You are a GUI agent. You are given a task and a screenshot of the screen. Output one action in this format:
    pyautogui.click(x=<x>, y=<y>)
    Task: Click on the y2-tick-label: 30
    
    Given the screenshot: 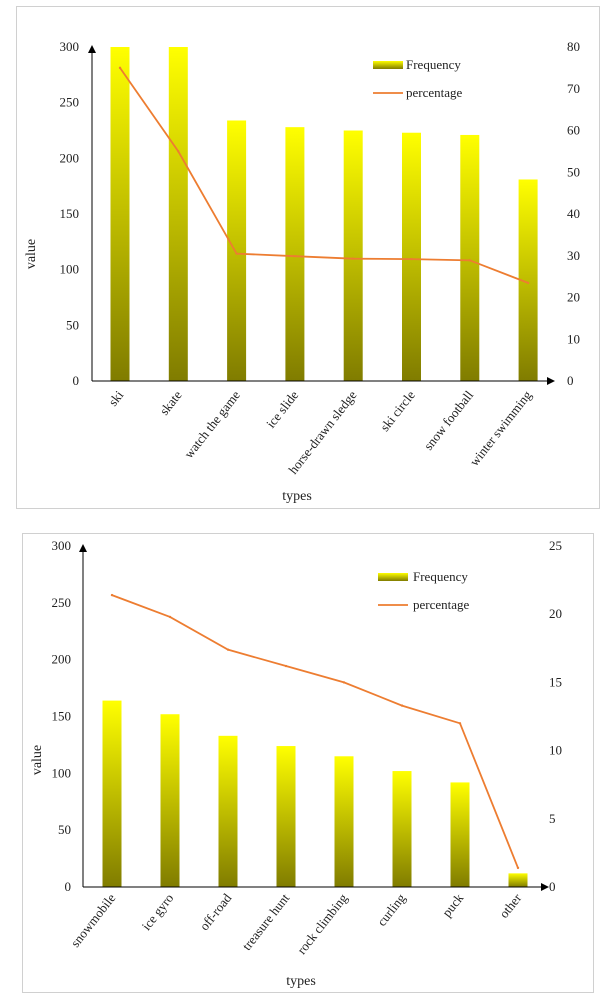 What is the action you would take?
    pyautogui.click(x=573, y=255)
    